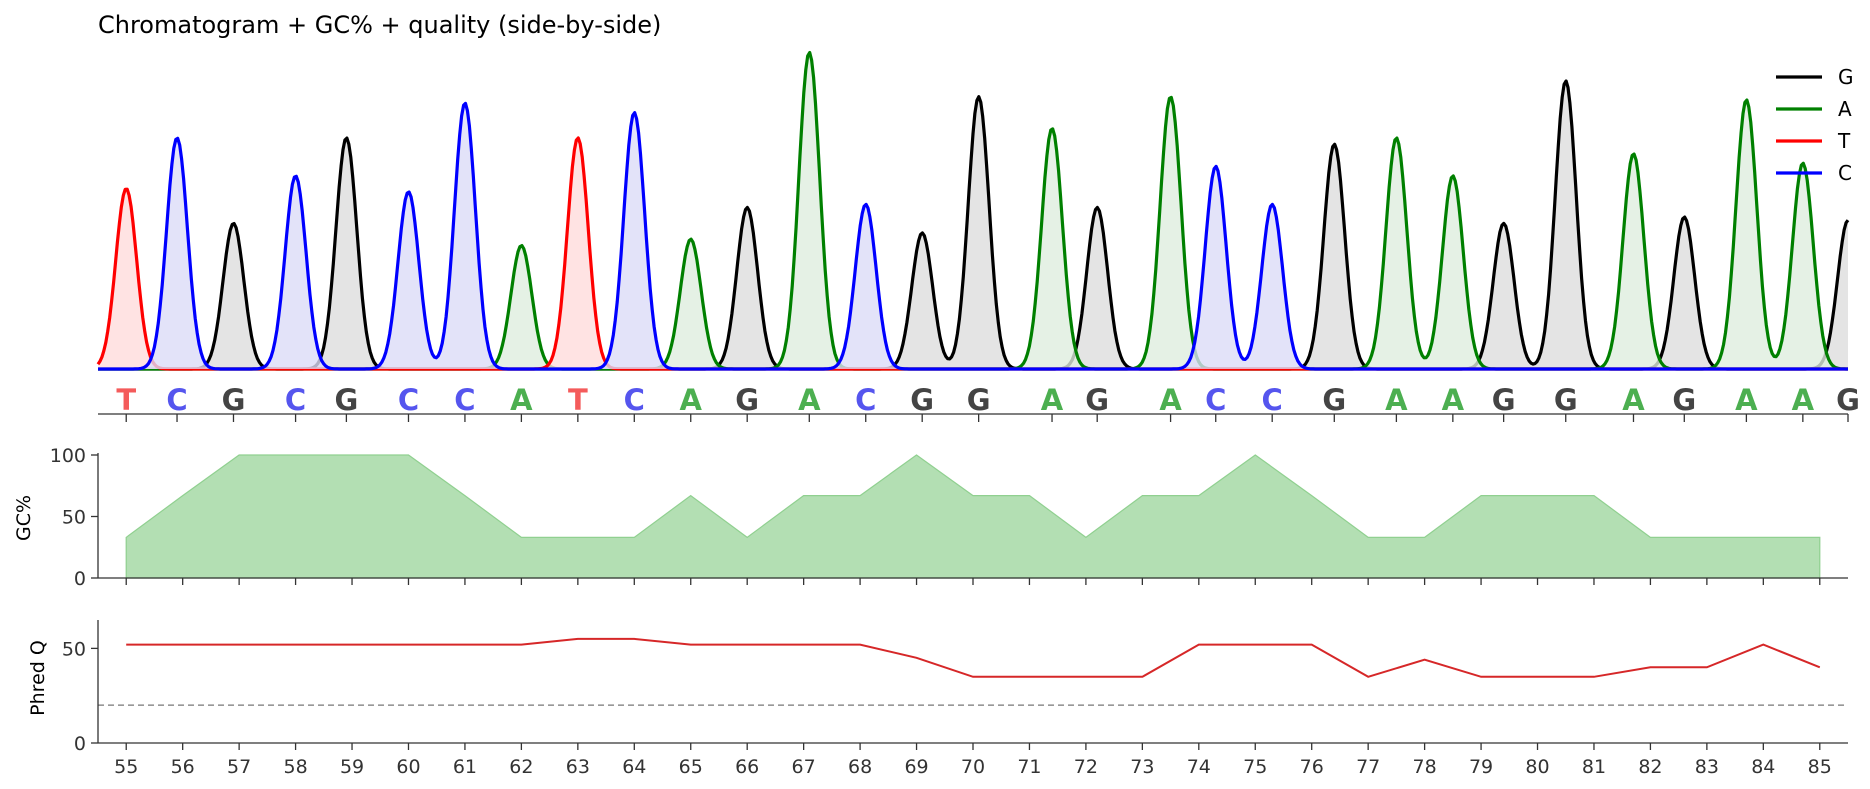  I want to click on gc-ytick-label: 100, so click(68, 456).